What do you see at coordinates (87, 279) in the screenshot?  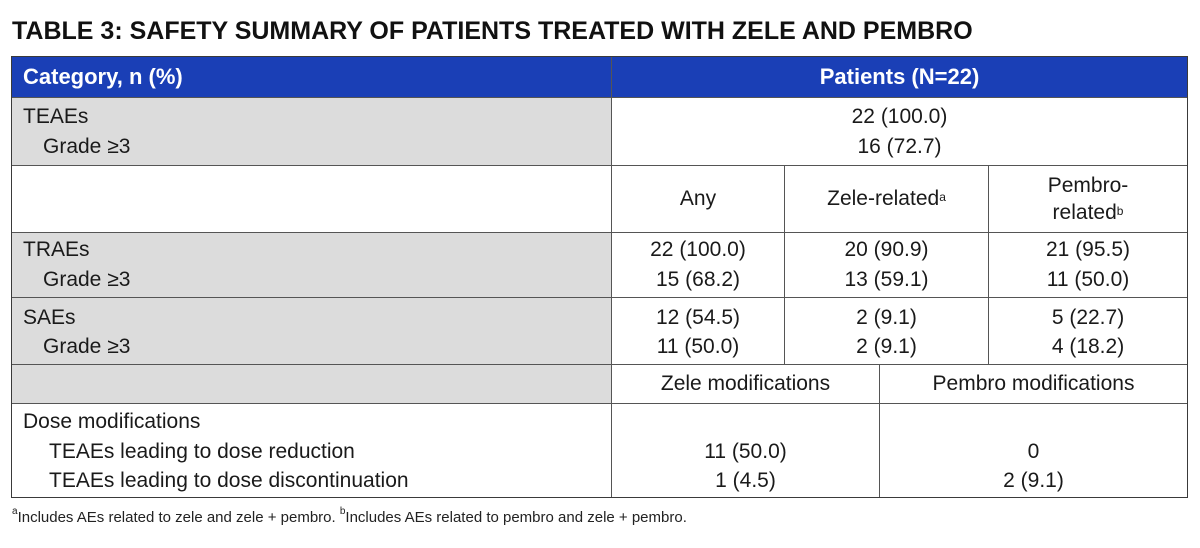 I see `traes-grade-label: Grade ≥3` at bounding box center [87, 279].